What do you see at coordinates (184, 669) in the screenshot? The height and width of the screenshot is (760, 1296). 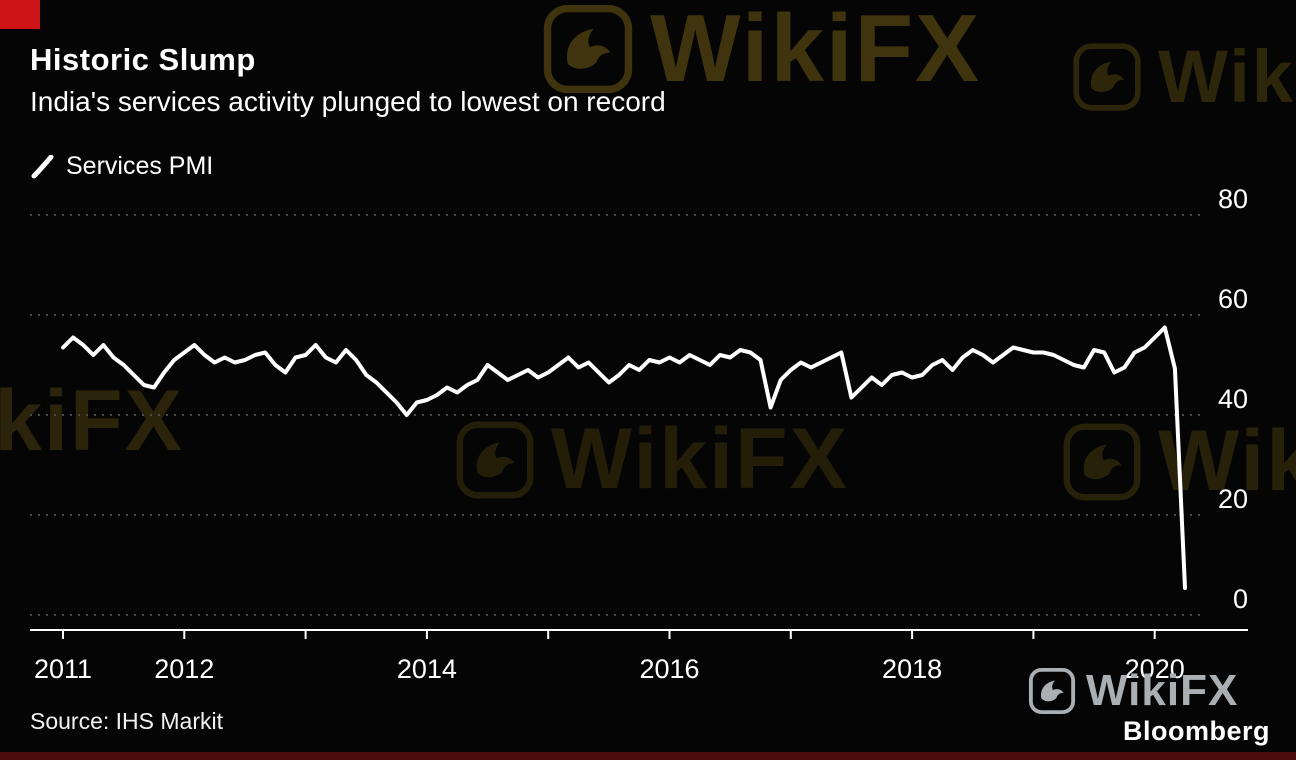 I see `svg-text: 2012` at bounding box center [184, 669].